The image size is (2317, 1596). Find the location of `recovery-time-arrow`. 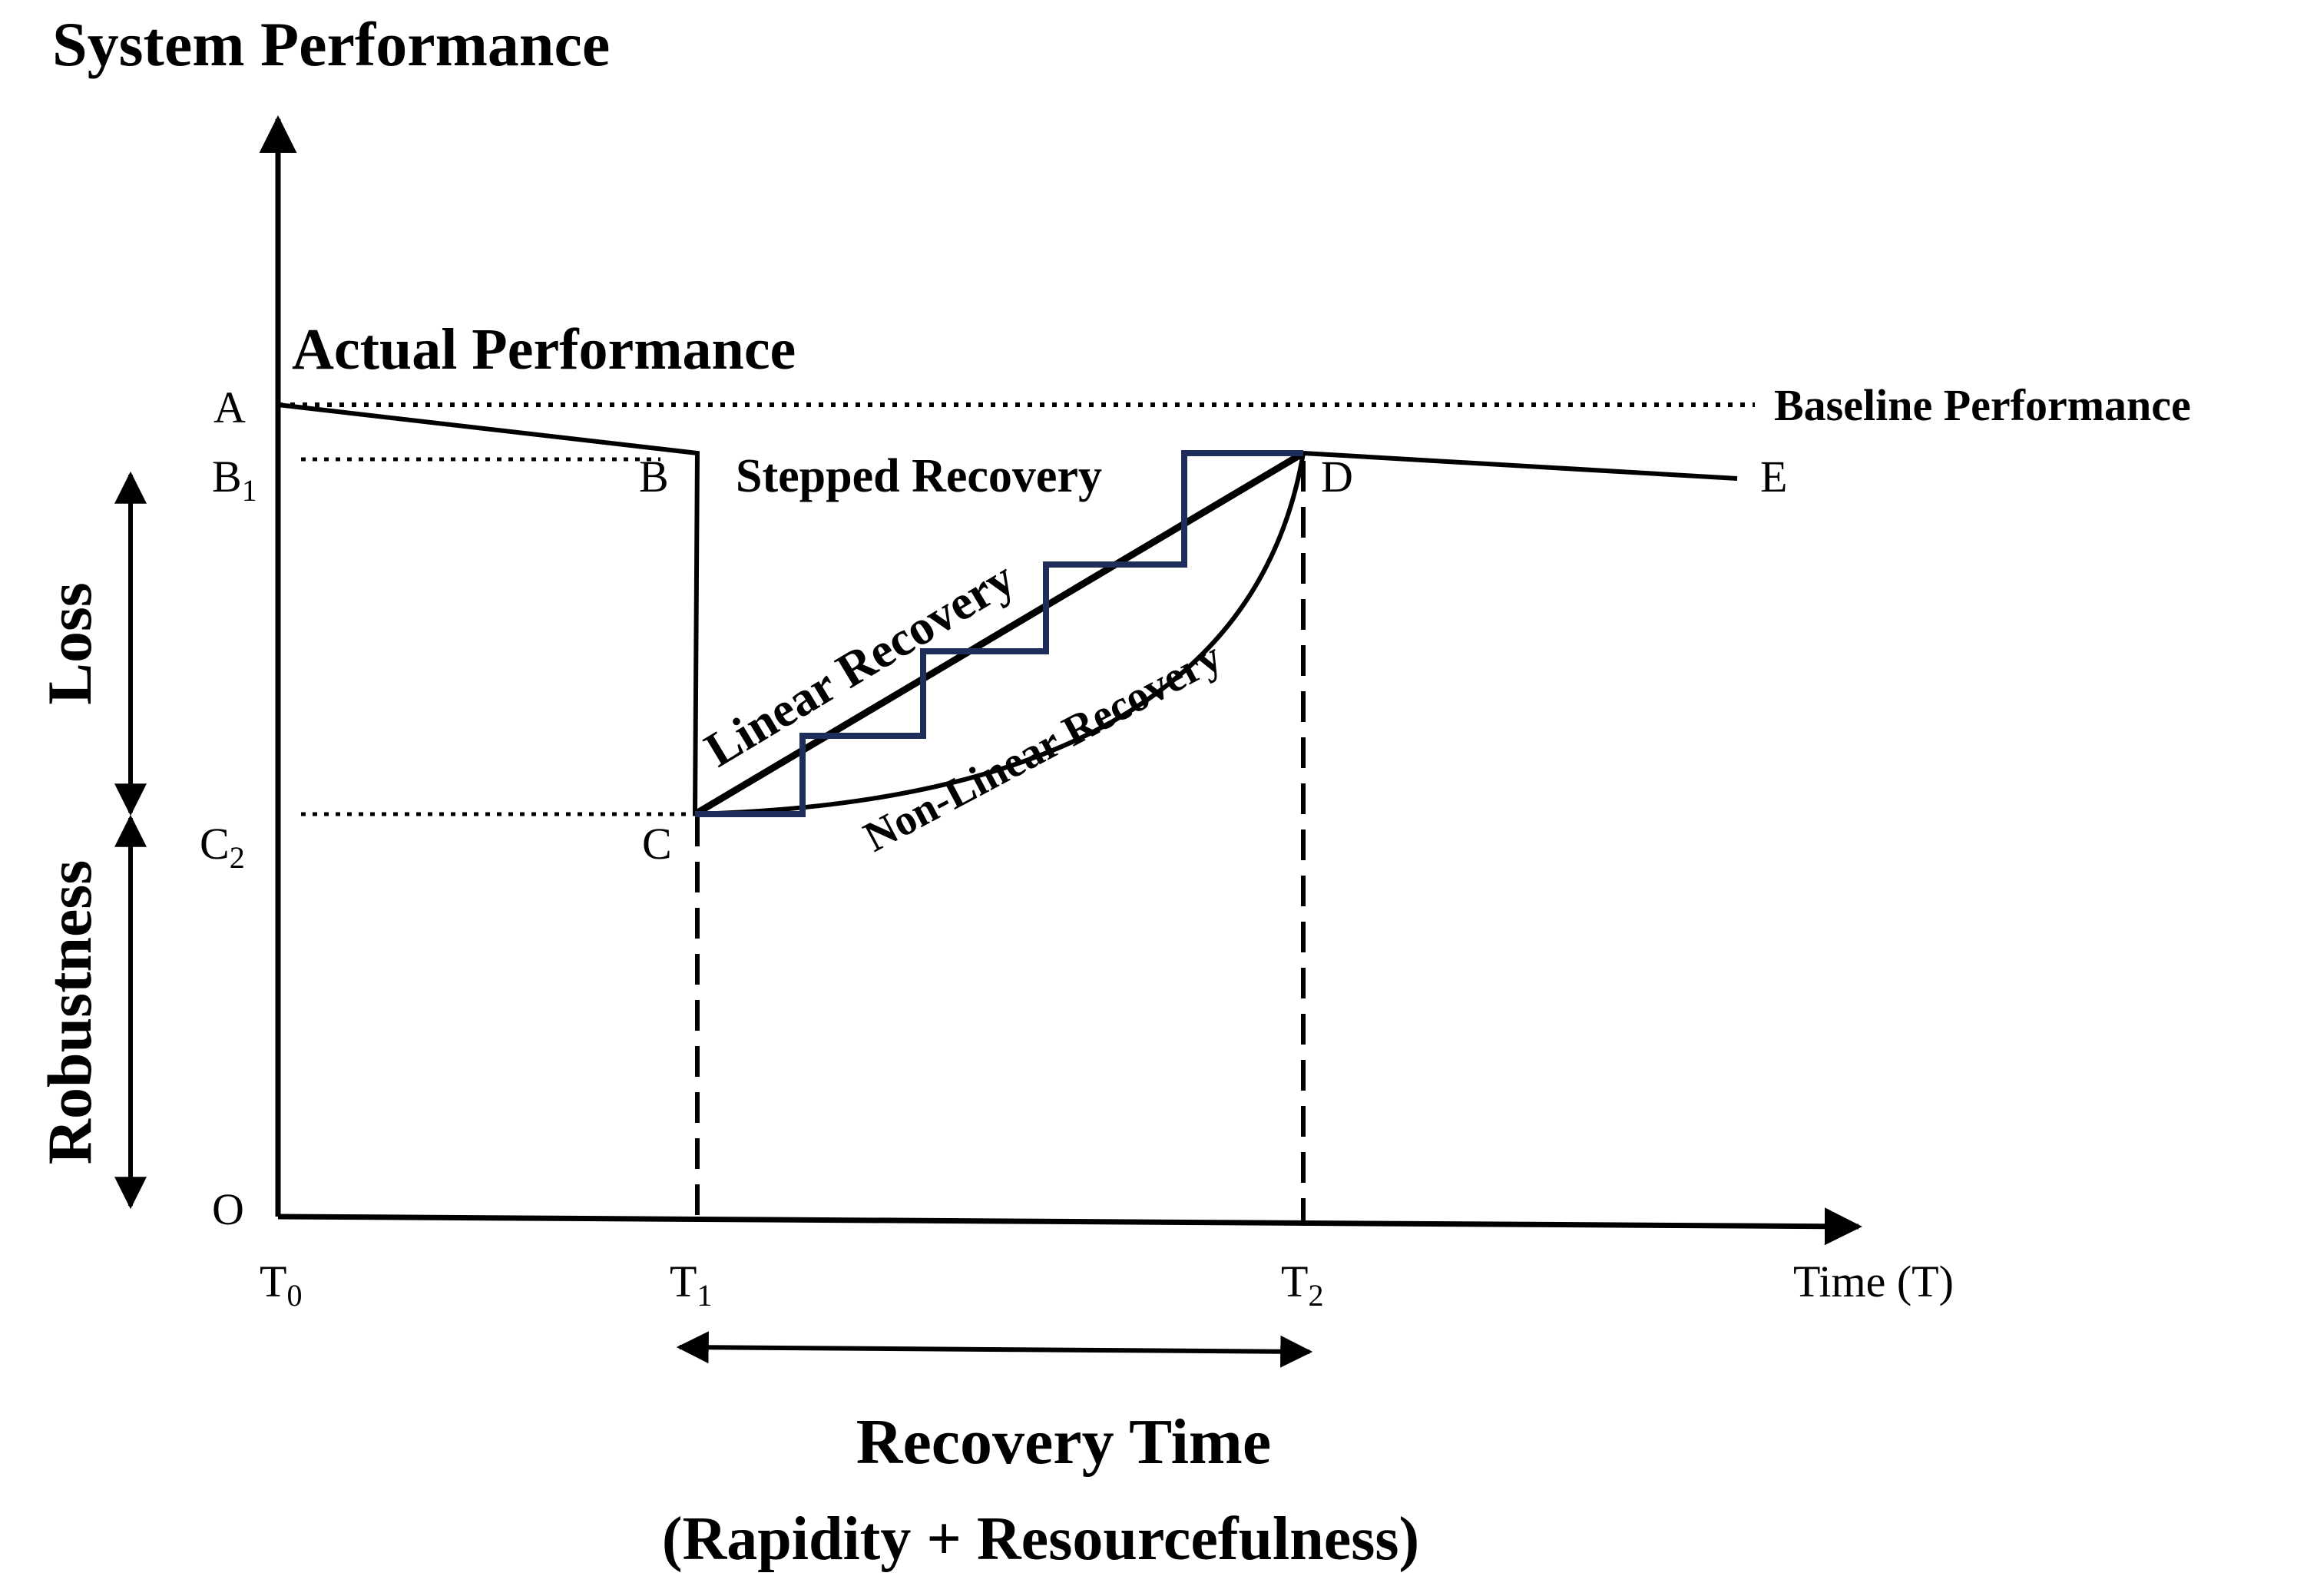

recovery-time-arrow is located at coordinates (994, 1349).